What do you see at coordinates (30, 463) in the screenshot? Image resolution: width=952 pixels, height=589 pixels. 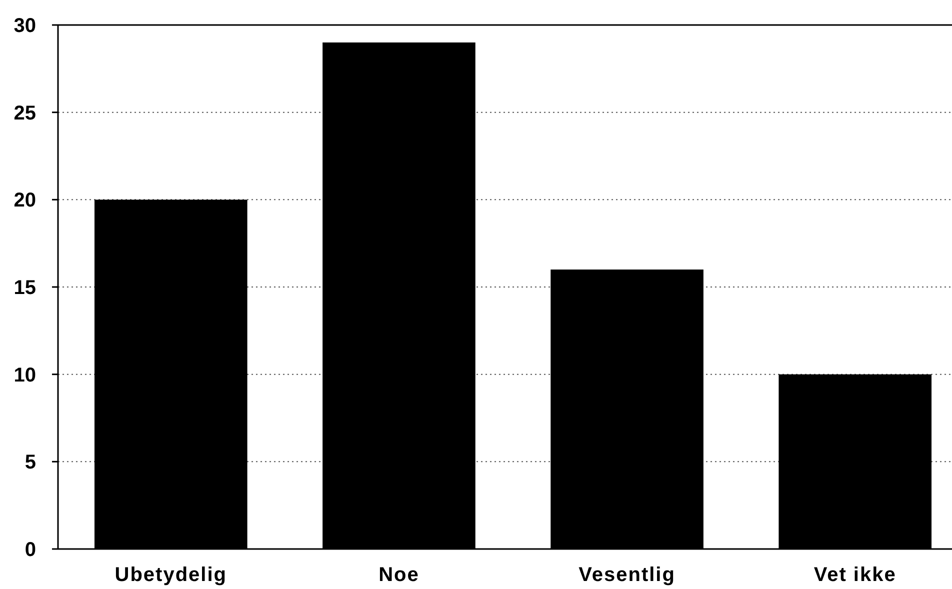 I see `y-tick-label: 5` at bounding box center [30, 463].